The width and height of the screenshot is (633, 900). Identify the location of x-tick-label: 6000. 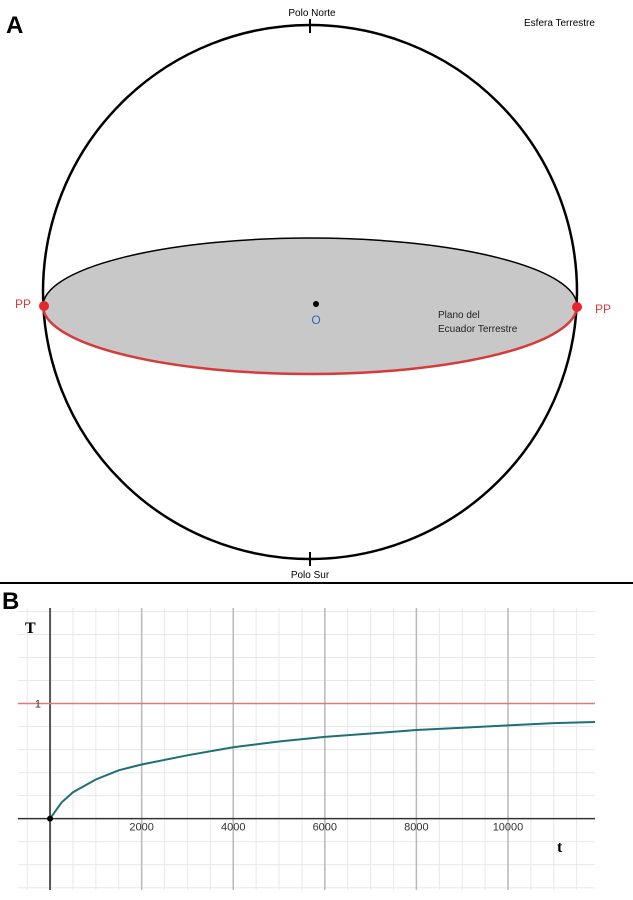
(325, 828).